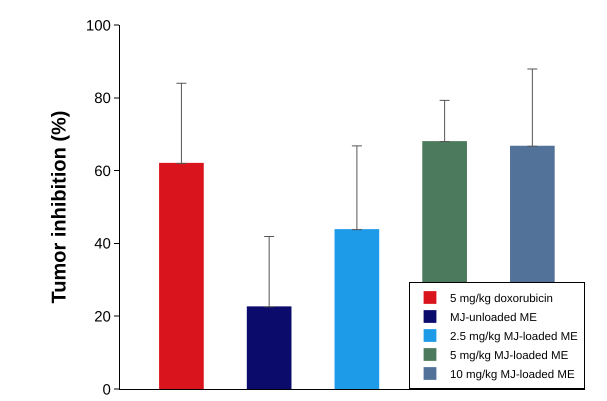  What do you see at coordinates (102, 171) in the screenshot?
I see `y-tick-label: 60` at bounding box center [102, 171].